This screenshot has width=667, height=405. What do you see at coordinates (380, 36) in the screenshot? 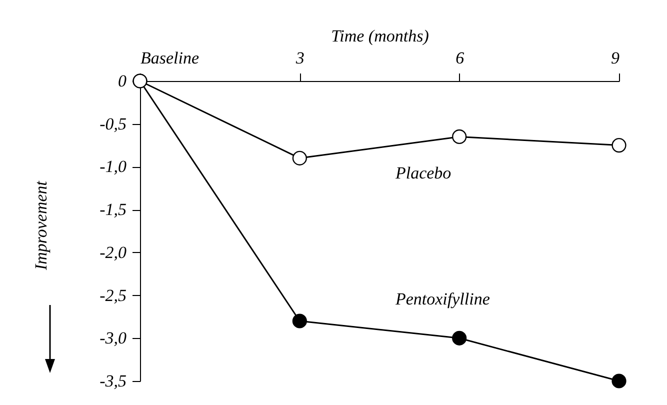
I see `x-axis-title: Time (months)` at bounding box center [380, 36].